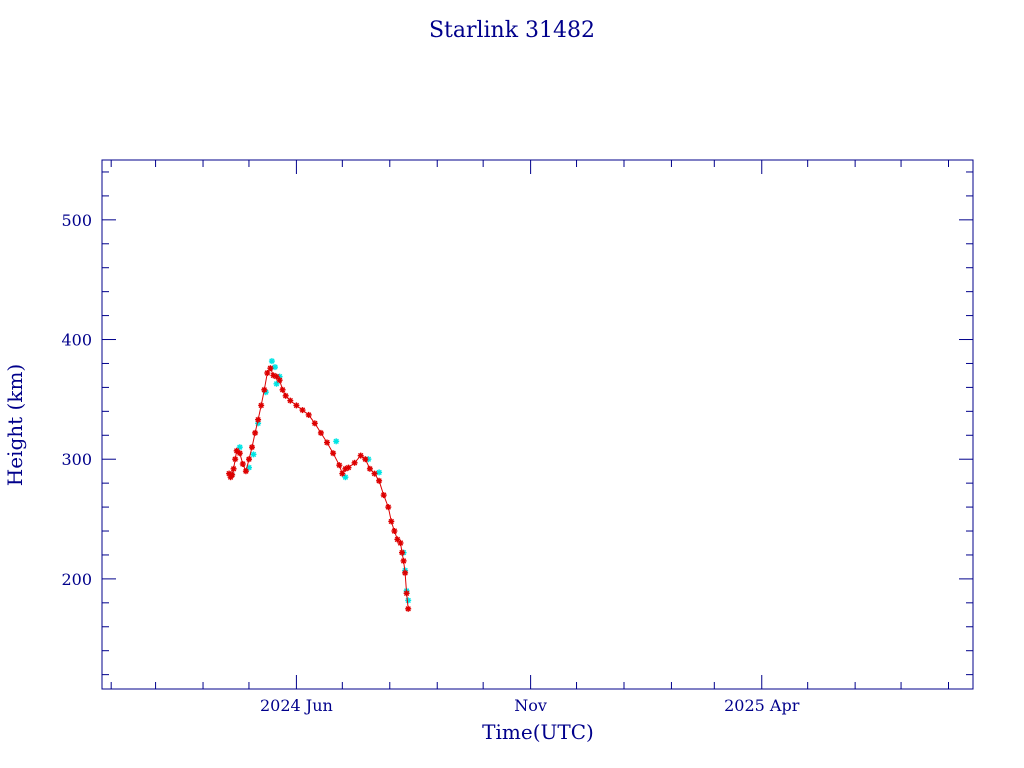  Describe the element at coordinates (762, 705) in the screenshot. I see `x-tick-label: 2025 Apr` at that location.